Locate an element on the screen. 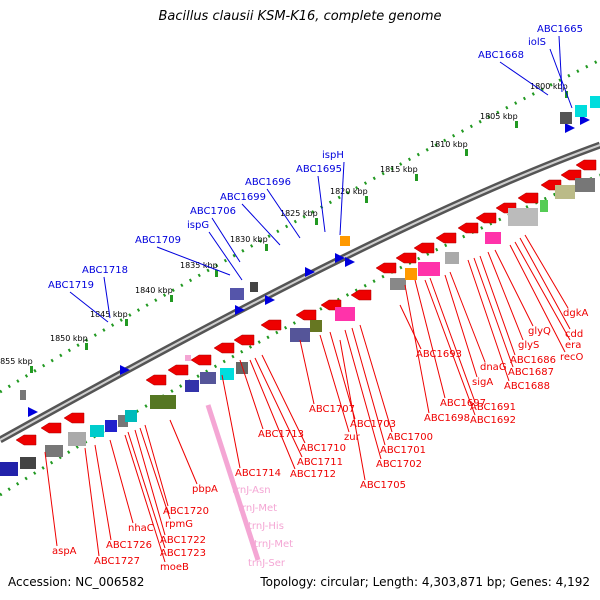  reverse-gene-label: ABC1701 is located at coordinates (403, 450).